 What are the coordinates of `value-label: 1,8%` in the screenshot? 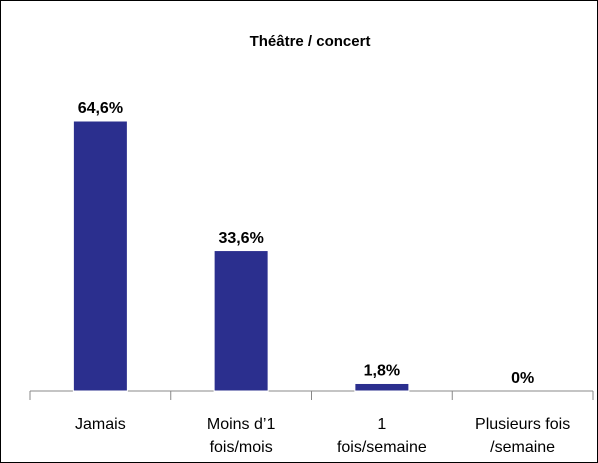 It's located at (382, 371).